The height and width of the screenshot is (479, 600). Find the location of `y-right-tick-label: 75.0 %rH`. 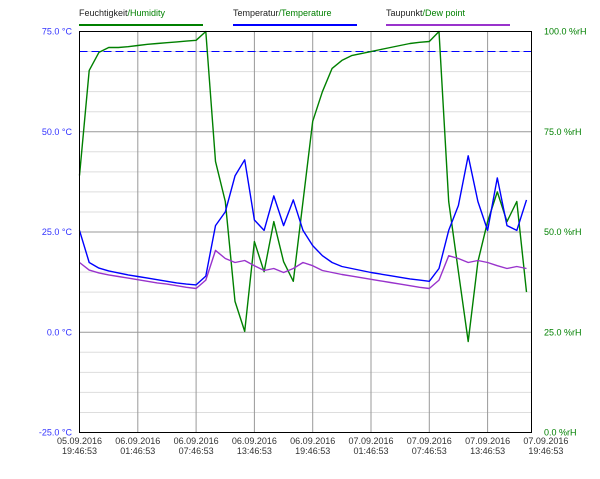

y-right-tick-label: 75.0 %rH is located at coordinates (563, 132).